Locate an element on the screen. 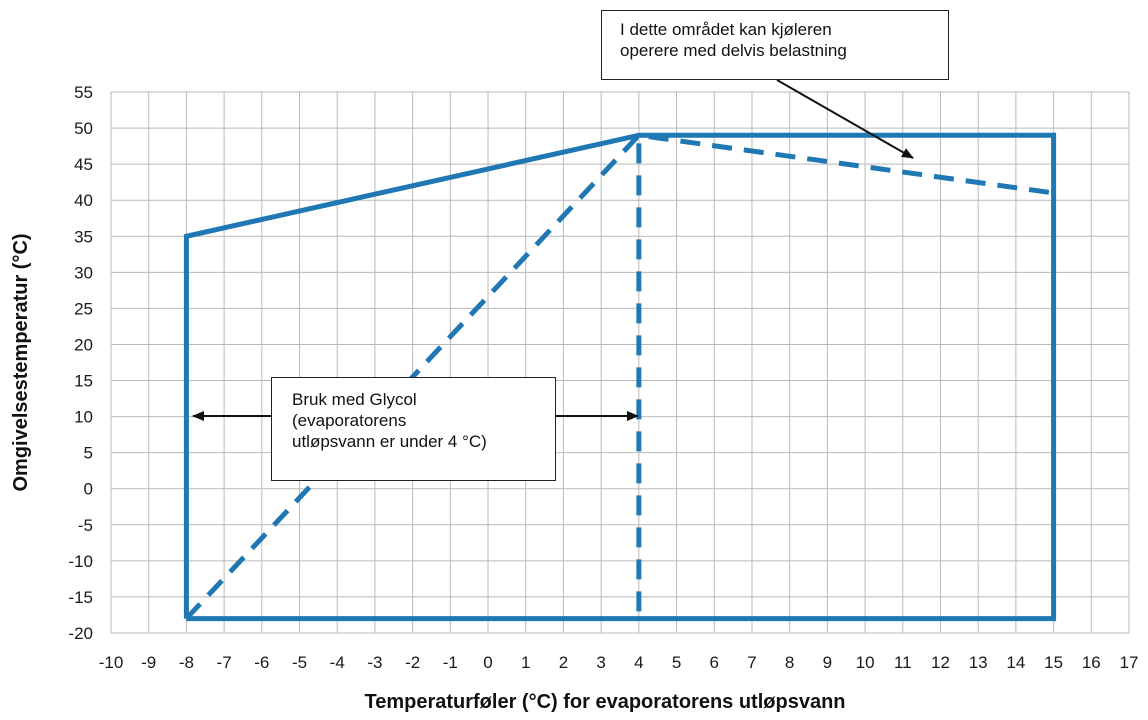 This screenshot has width=1148, height=720. x-tick-label: 2 is located at coordinates (563, 662).